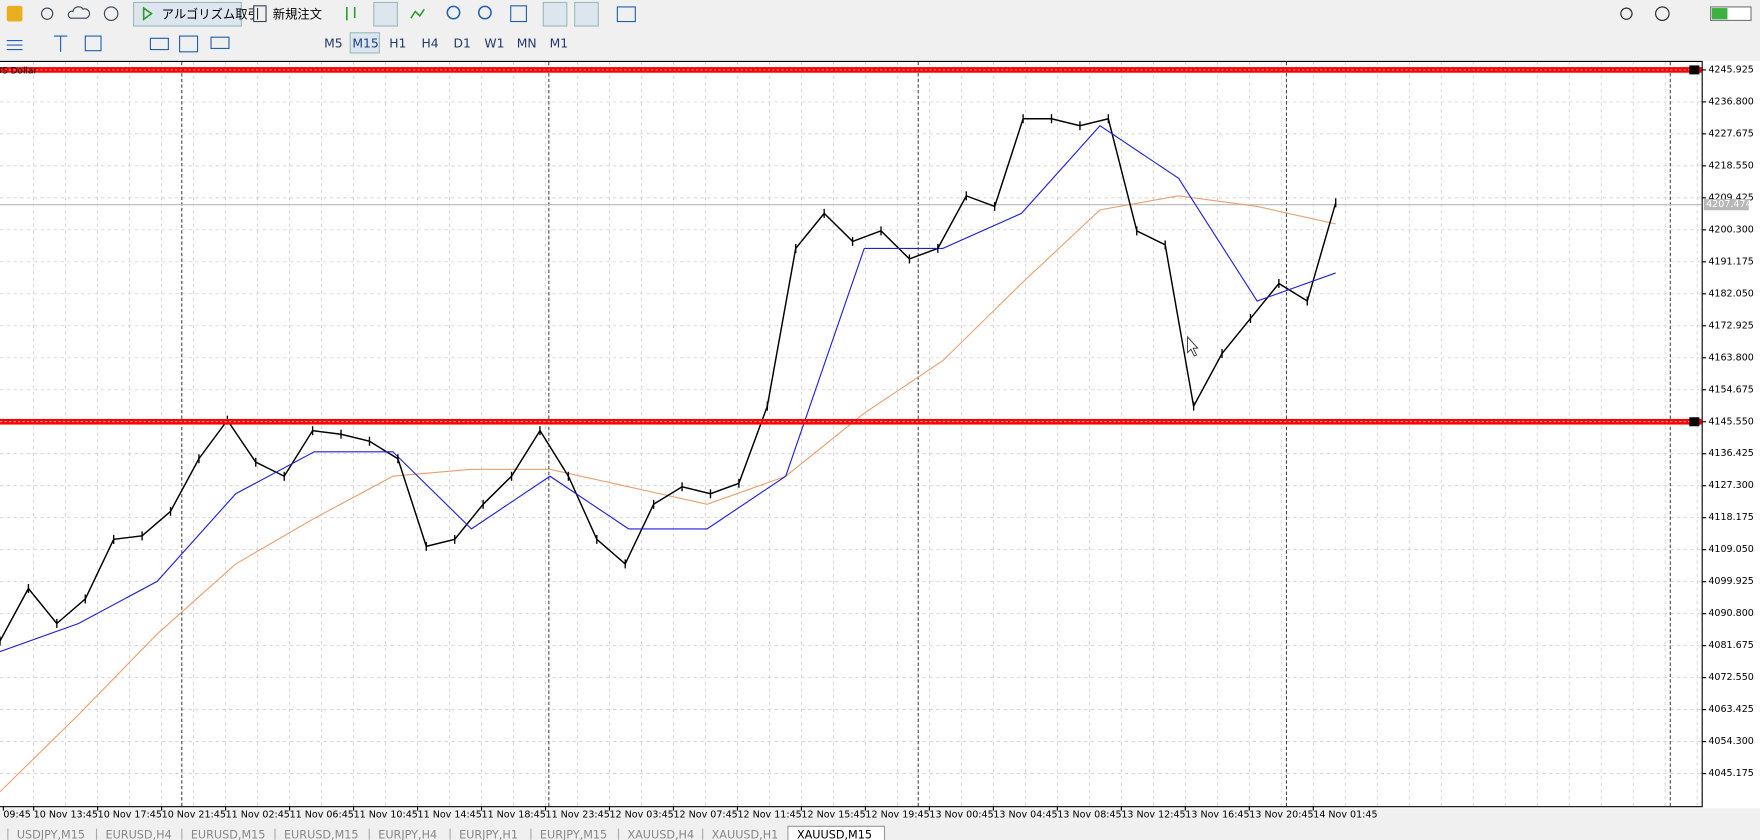  Describe the element at coordinates (111, 13) in the screenshot. I see `icon-vps` at that location.